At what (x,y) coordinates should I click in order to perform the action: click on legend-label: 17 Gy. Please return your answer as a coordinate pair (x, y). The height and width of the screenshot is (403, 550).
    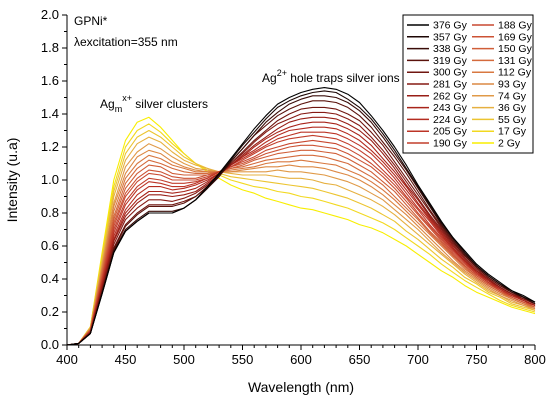
    Looking at the image, I should click on (512, 132).